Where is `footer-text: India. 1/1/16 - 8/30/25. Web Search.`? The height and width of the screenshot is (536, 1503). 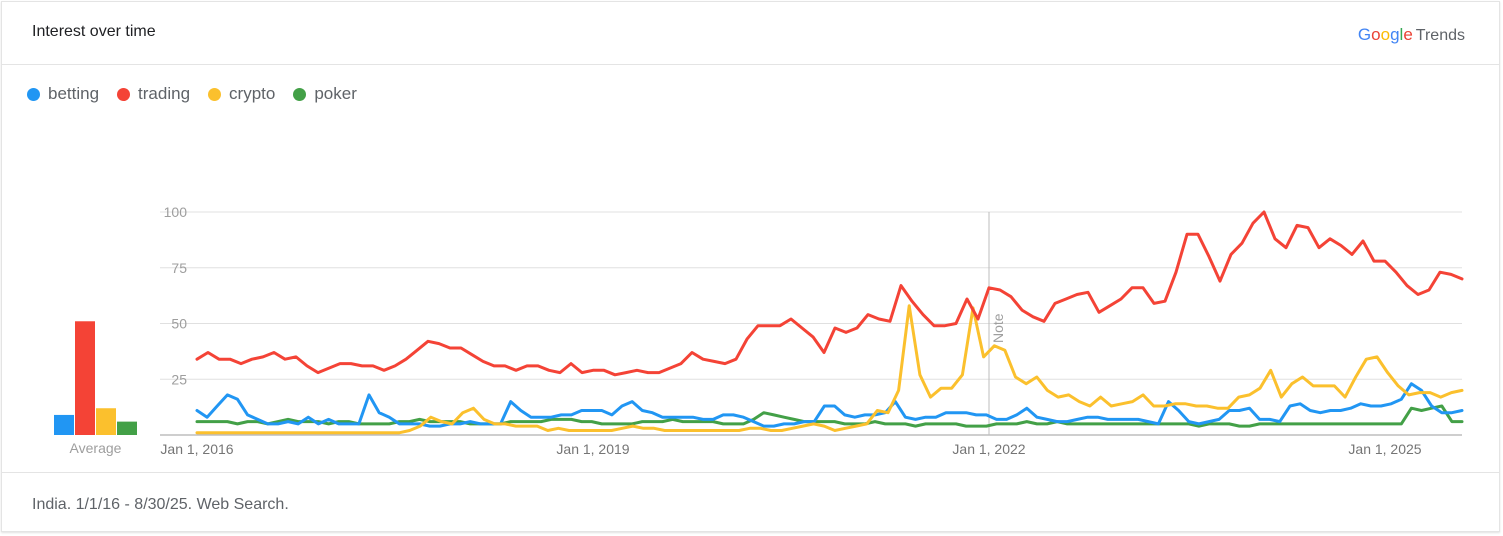
footer-text: India. 1/1/16 - 8/30/25. Web Search. is located at coordinates (160, 504).